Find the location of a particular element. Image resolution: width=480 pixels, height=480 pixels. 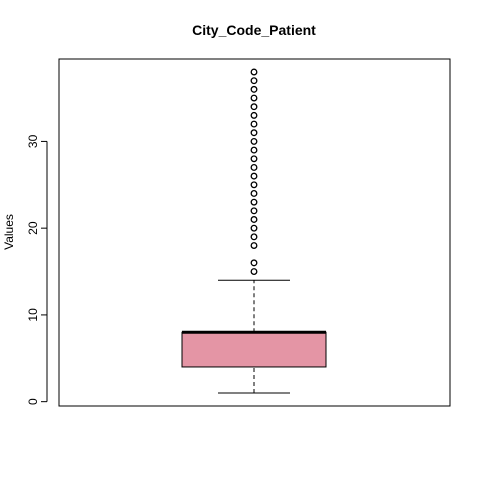

y-tick-label: 10 is located at coordinates (33, 315).